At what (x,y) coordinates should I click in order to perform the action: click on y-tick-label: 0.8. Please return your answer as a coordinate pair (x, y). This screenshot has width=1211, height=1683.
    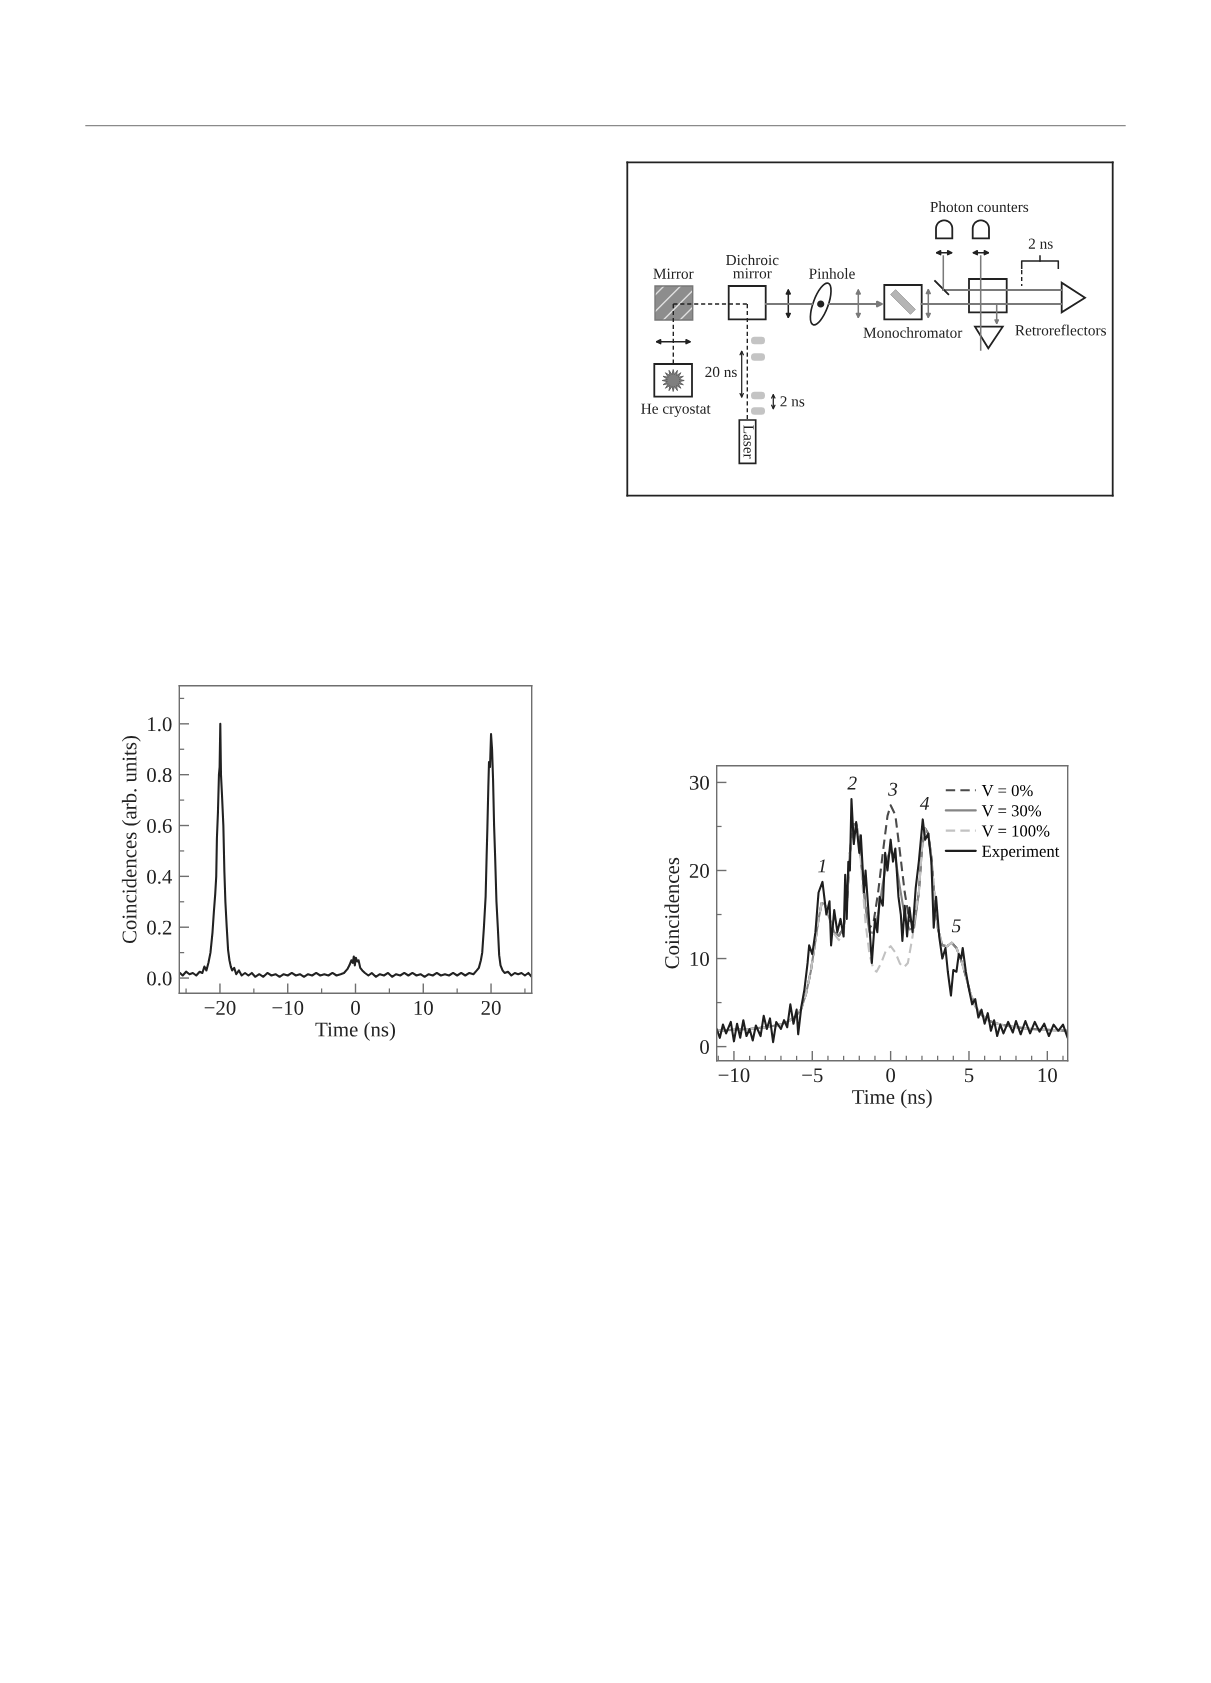
    Looking at the image, I should click on (159, 775).